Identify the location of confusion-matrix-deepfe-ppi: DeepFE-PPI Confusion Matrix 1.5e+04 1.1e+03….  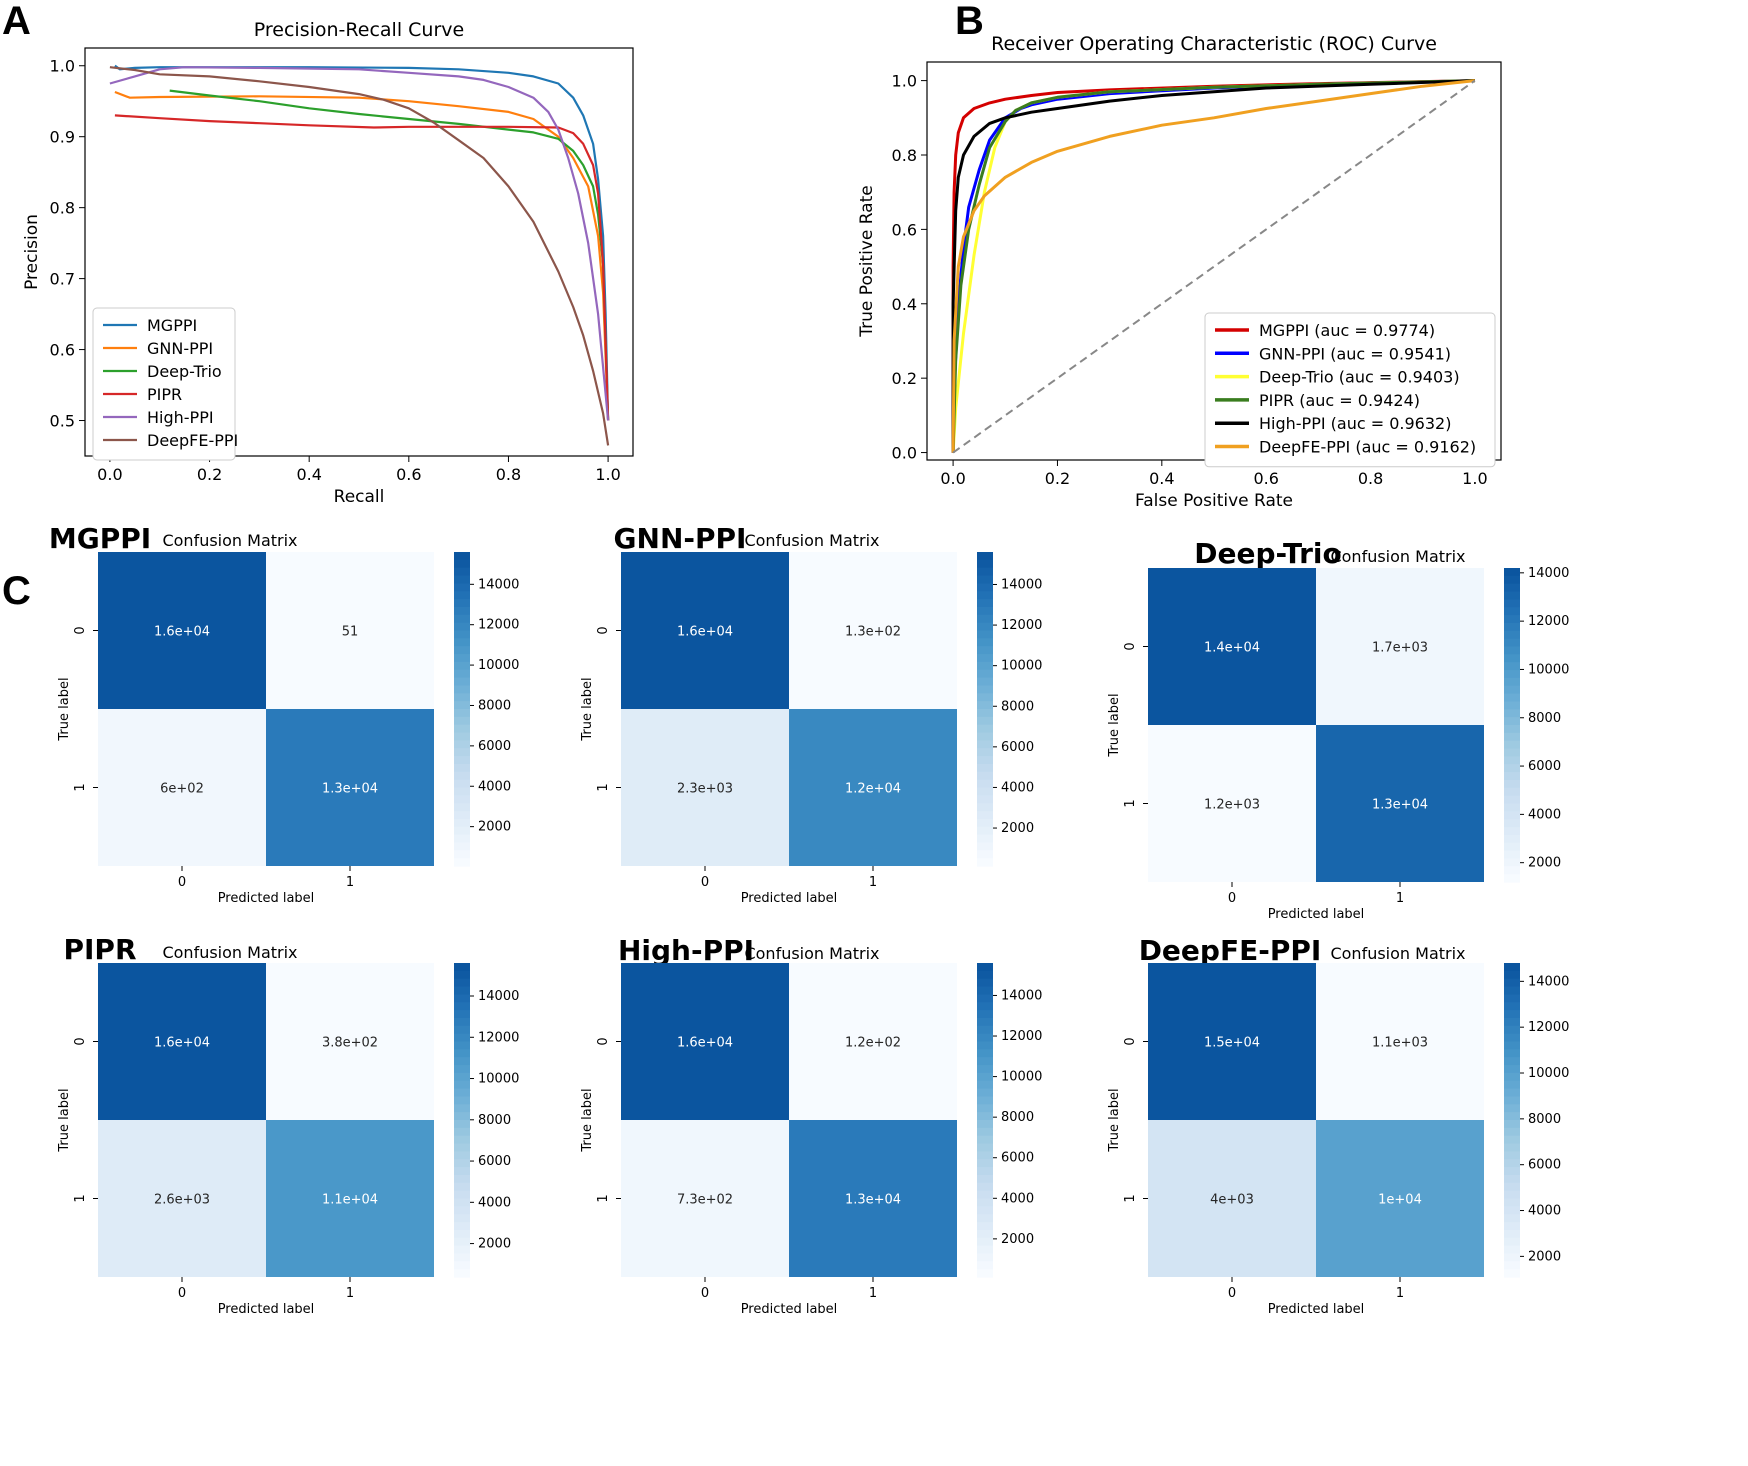
(1338, 1125).